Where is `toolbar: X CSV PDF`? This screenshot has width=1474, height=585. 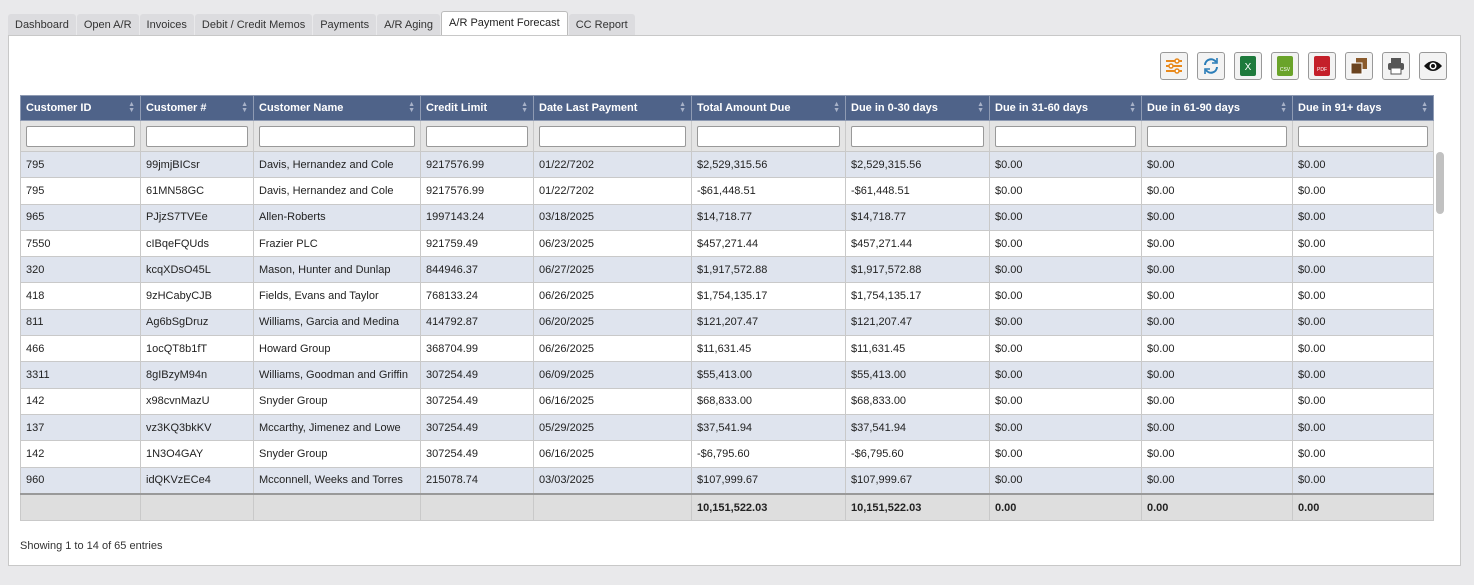
toolbar: X CSV PDF is located at coordinates (1303, 66).